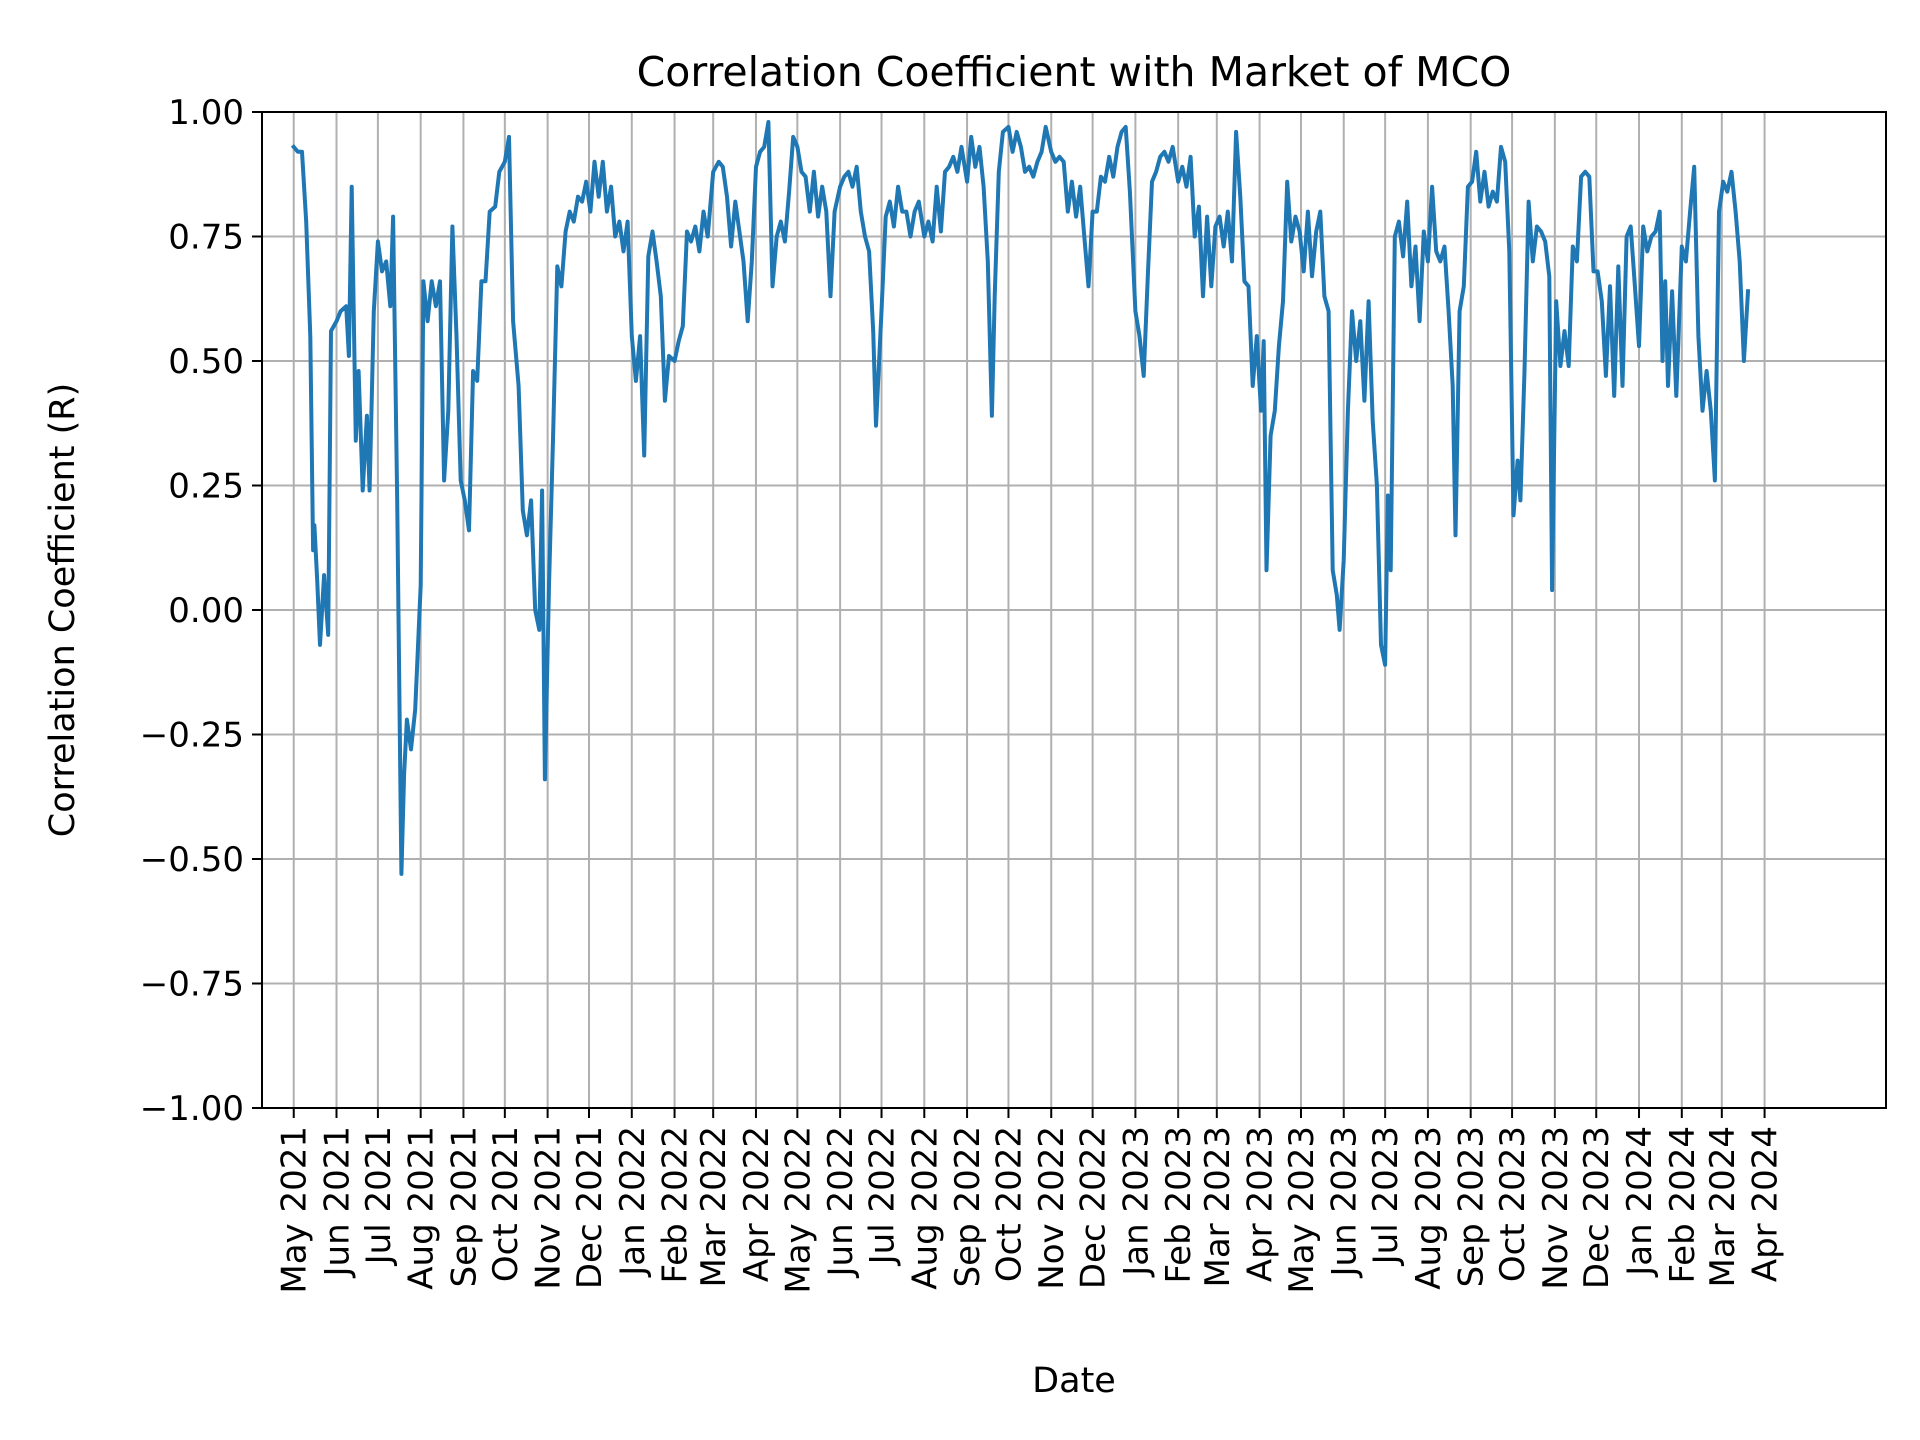 This screenshot has height=1440, width=1920. I want to click on x-tick-label: Aug 2021, so click(422, 1208).